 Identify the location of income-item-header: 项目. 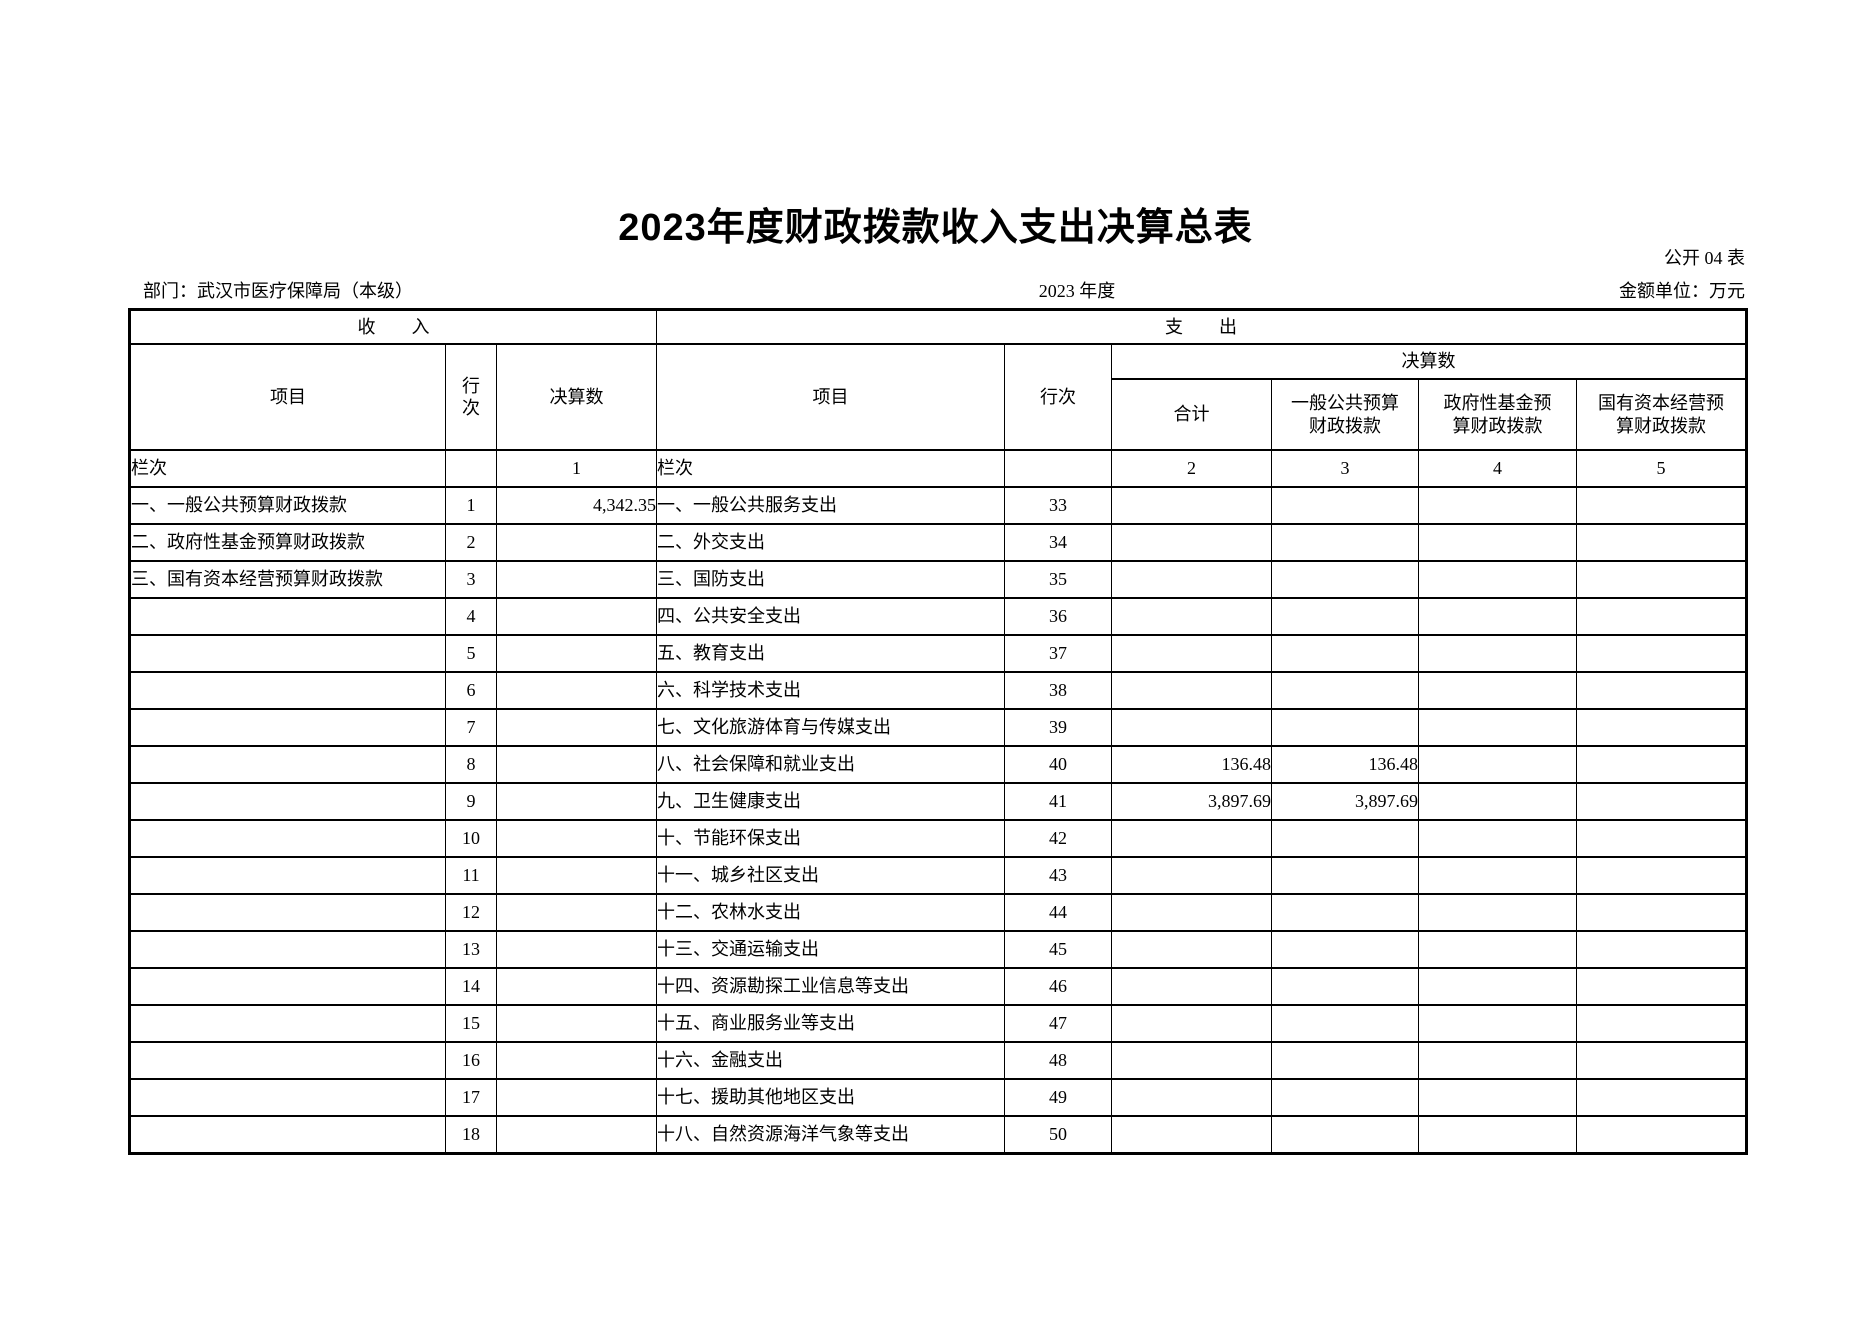
(287, 397).